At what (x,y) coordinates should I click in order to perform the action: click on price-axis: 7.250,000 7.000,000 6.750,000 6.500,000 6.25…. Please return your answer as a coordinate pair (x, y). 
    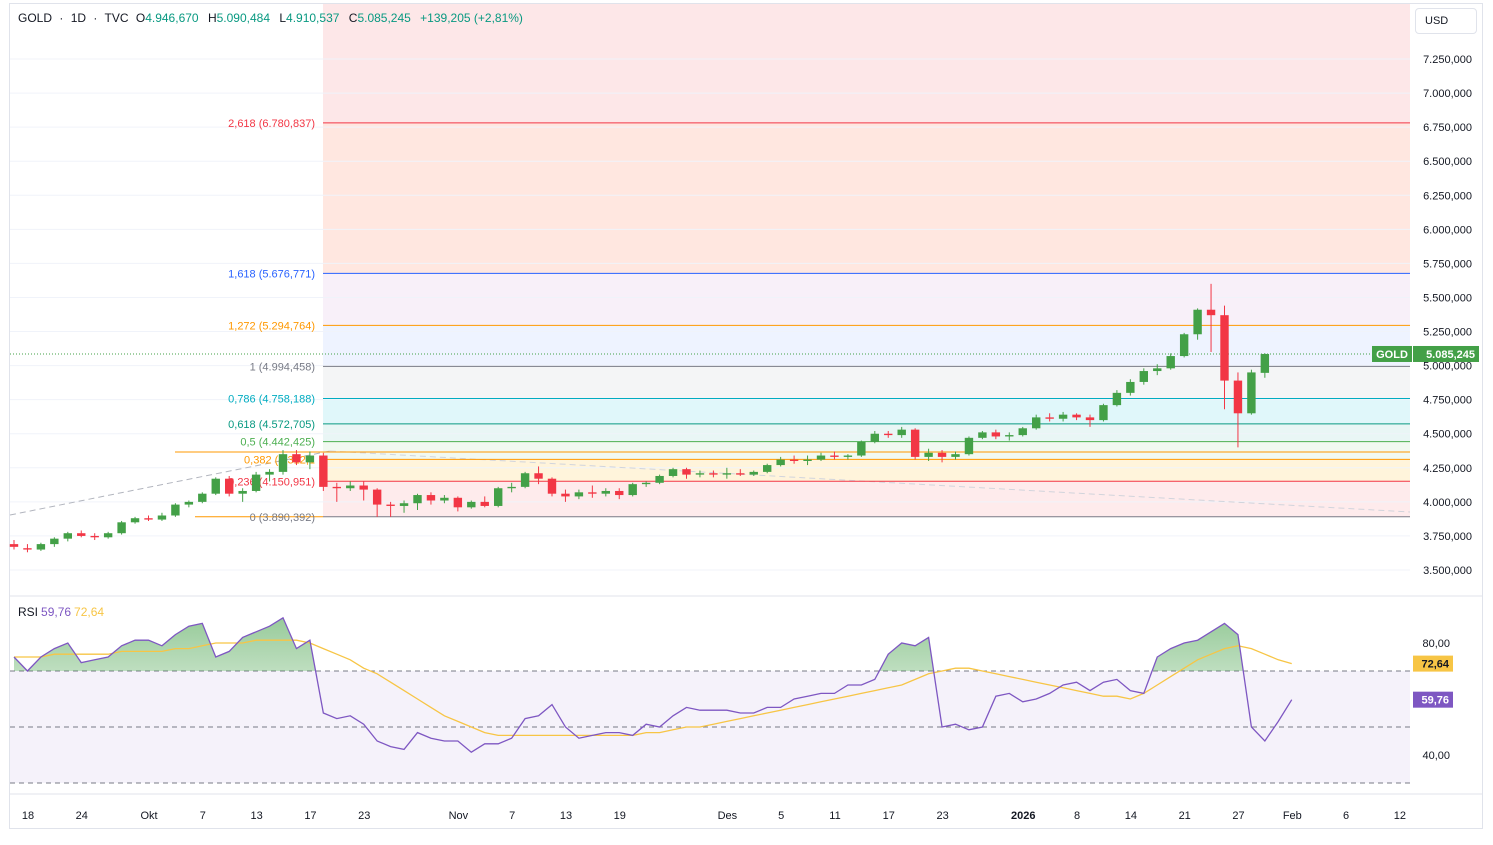
    Looking at the image, I should click on (1447, 315).